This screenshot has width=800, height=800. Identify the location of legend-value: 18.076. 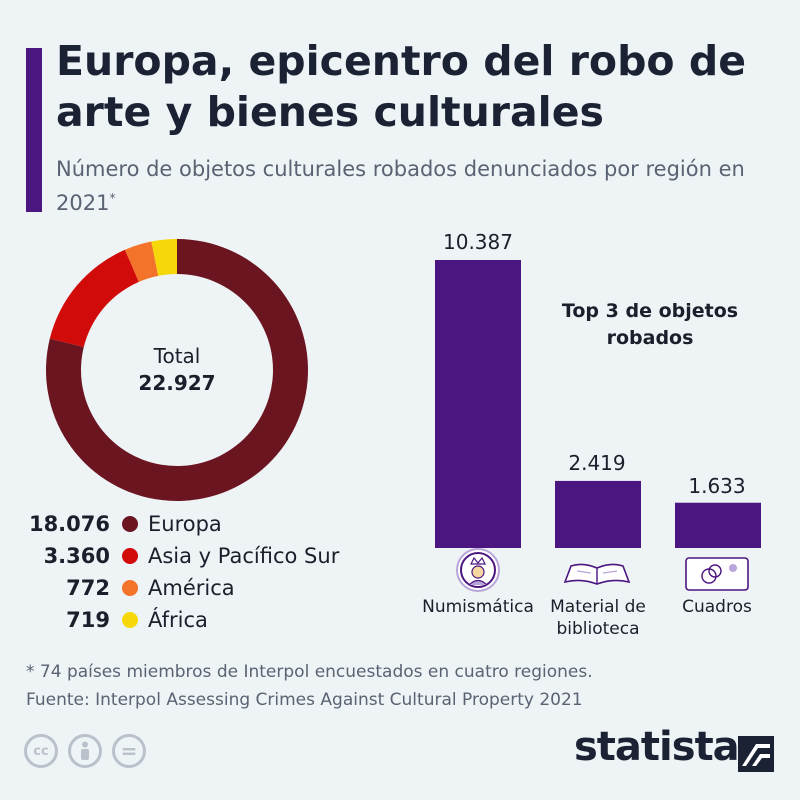
(69, 524).